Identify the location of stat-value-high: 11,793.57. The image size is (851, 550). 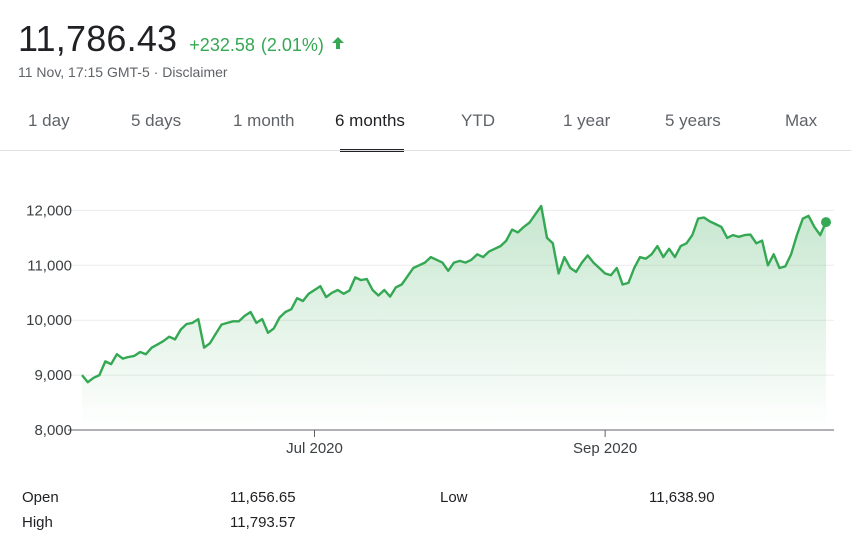
(263, 522).